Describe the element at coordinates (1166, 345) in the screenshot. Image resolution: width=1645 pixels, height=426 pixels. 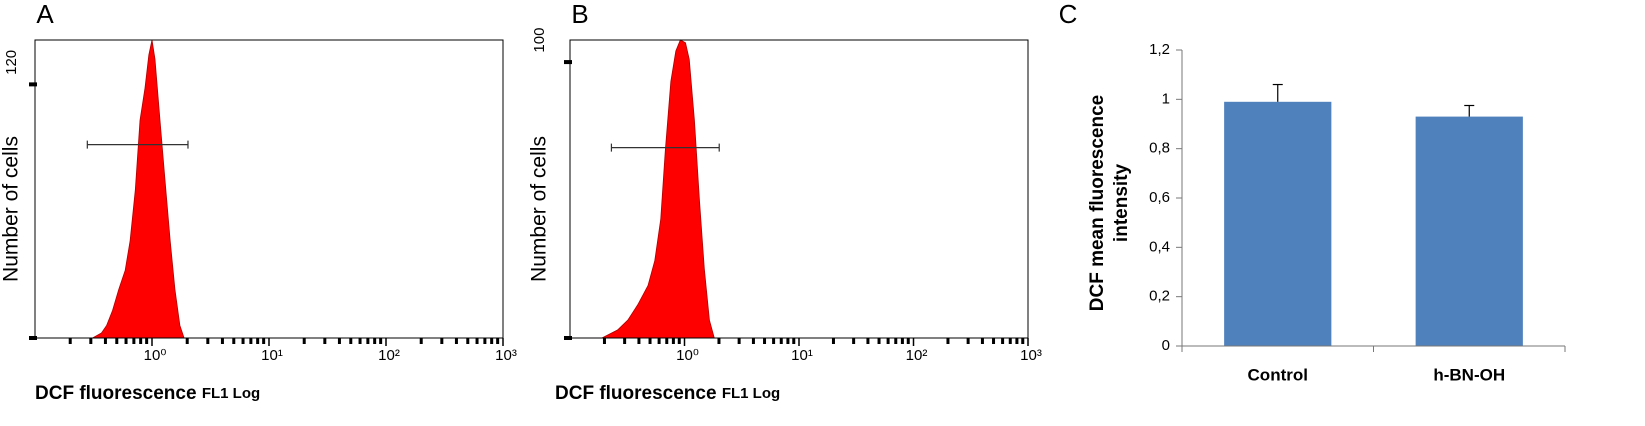
I see `y-tick-label: 0` at that location.